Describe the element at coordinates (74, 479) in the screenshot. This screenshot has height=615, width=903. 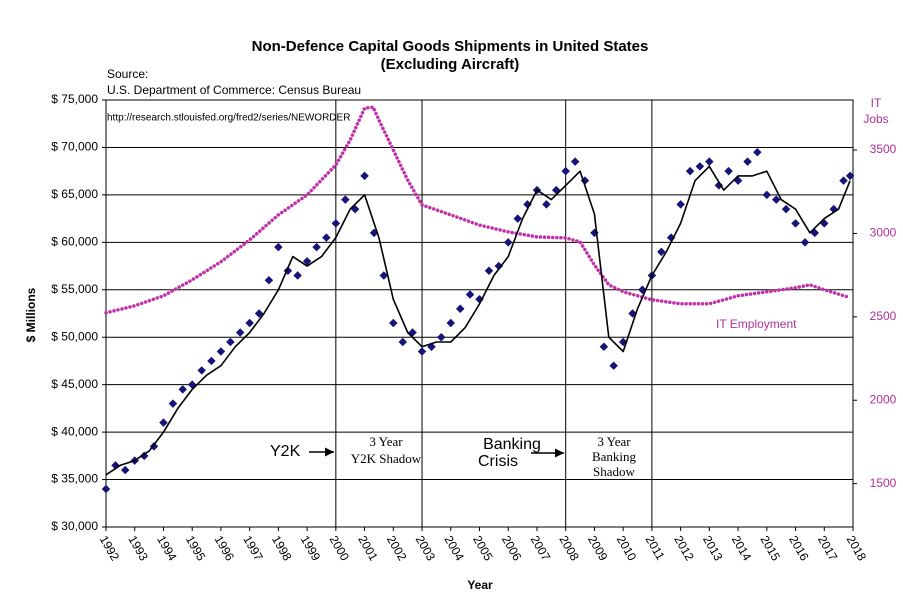
I see `y-tick-label: $ 35,000` at that location.